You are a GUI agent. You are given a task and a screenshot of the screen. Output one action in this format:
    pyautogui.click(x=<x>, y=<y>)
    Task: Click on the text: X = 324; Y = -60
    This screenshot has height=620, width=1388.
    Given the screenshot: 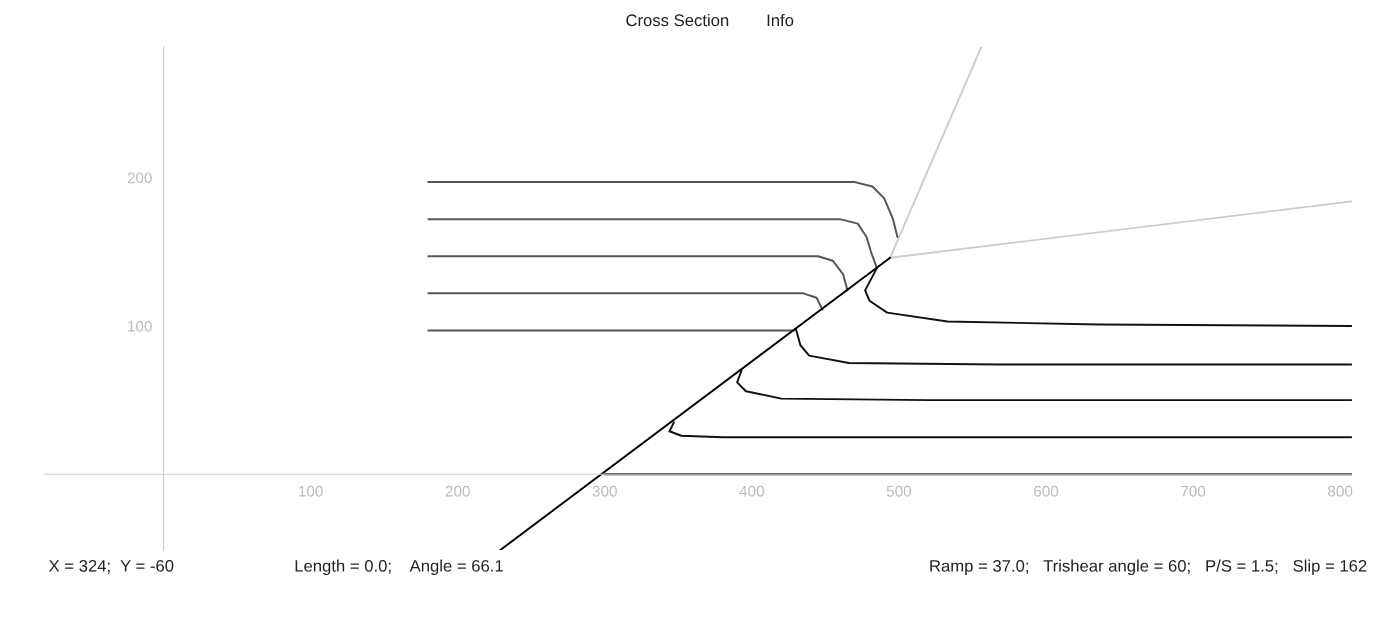 What is the action you would take?
    pyautogui.click(x=111, y=566)
    